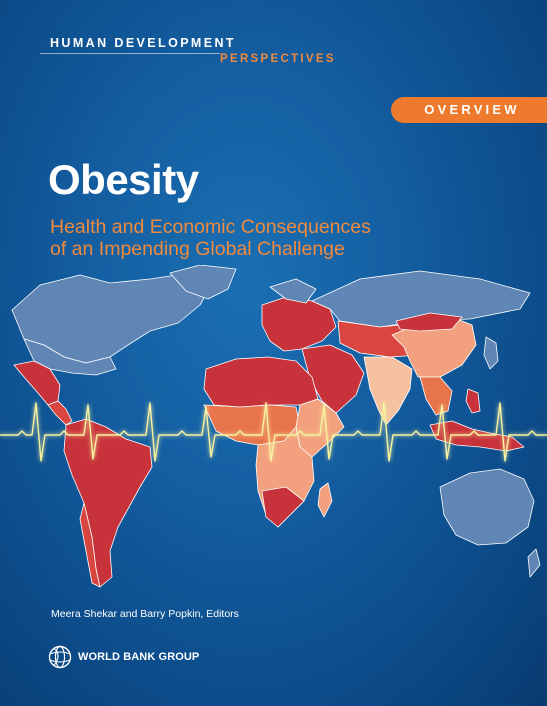  I want to click on australia-region, so click(487, 507).